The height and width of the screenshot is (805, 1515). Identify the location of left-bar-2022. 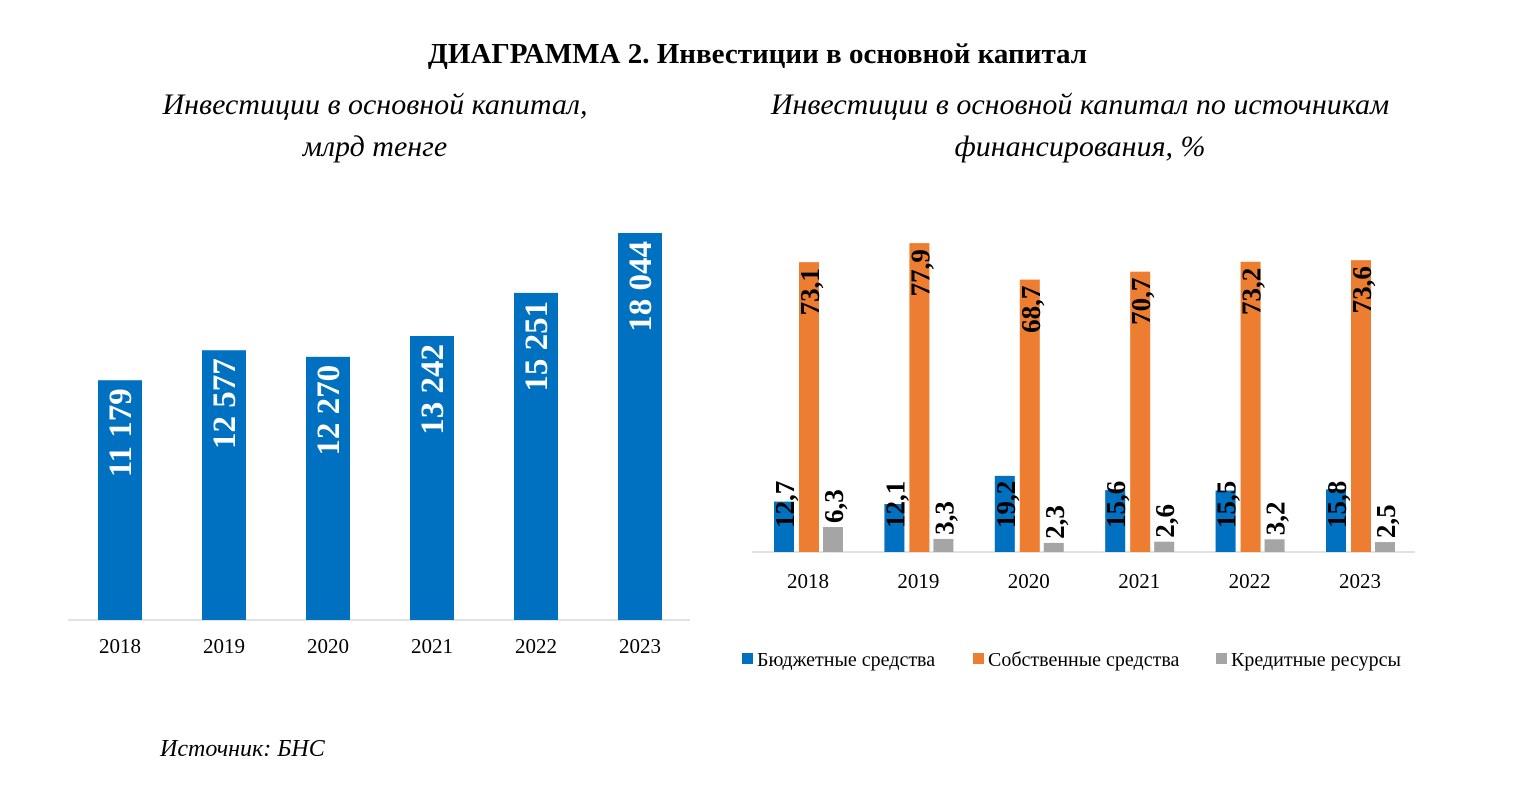
(536, 456).